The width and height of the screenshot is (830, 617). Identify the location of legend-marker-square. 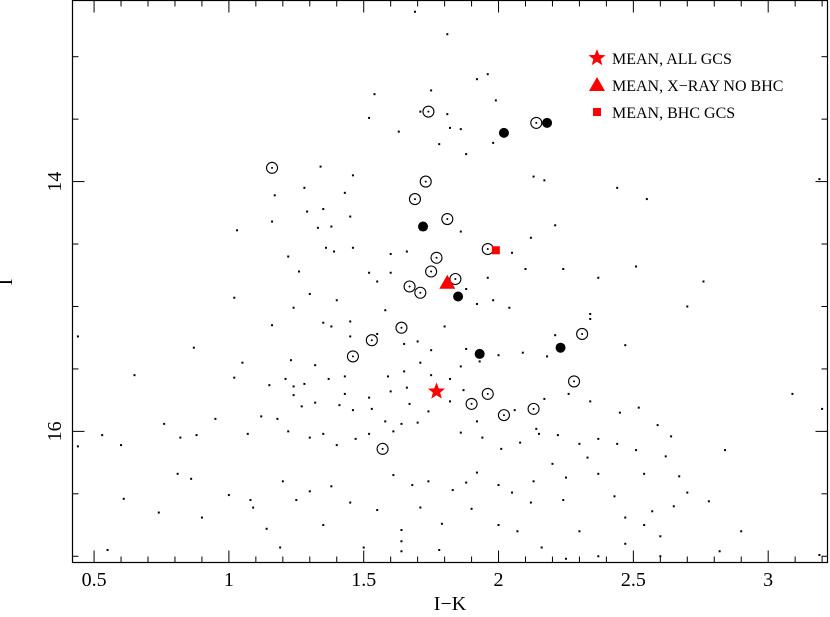
(597, 112).